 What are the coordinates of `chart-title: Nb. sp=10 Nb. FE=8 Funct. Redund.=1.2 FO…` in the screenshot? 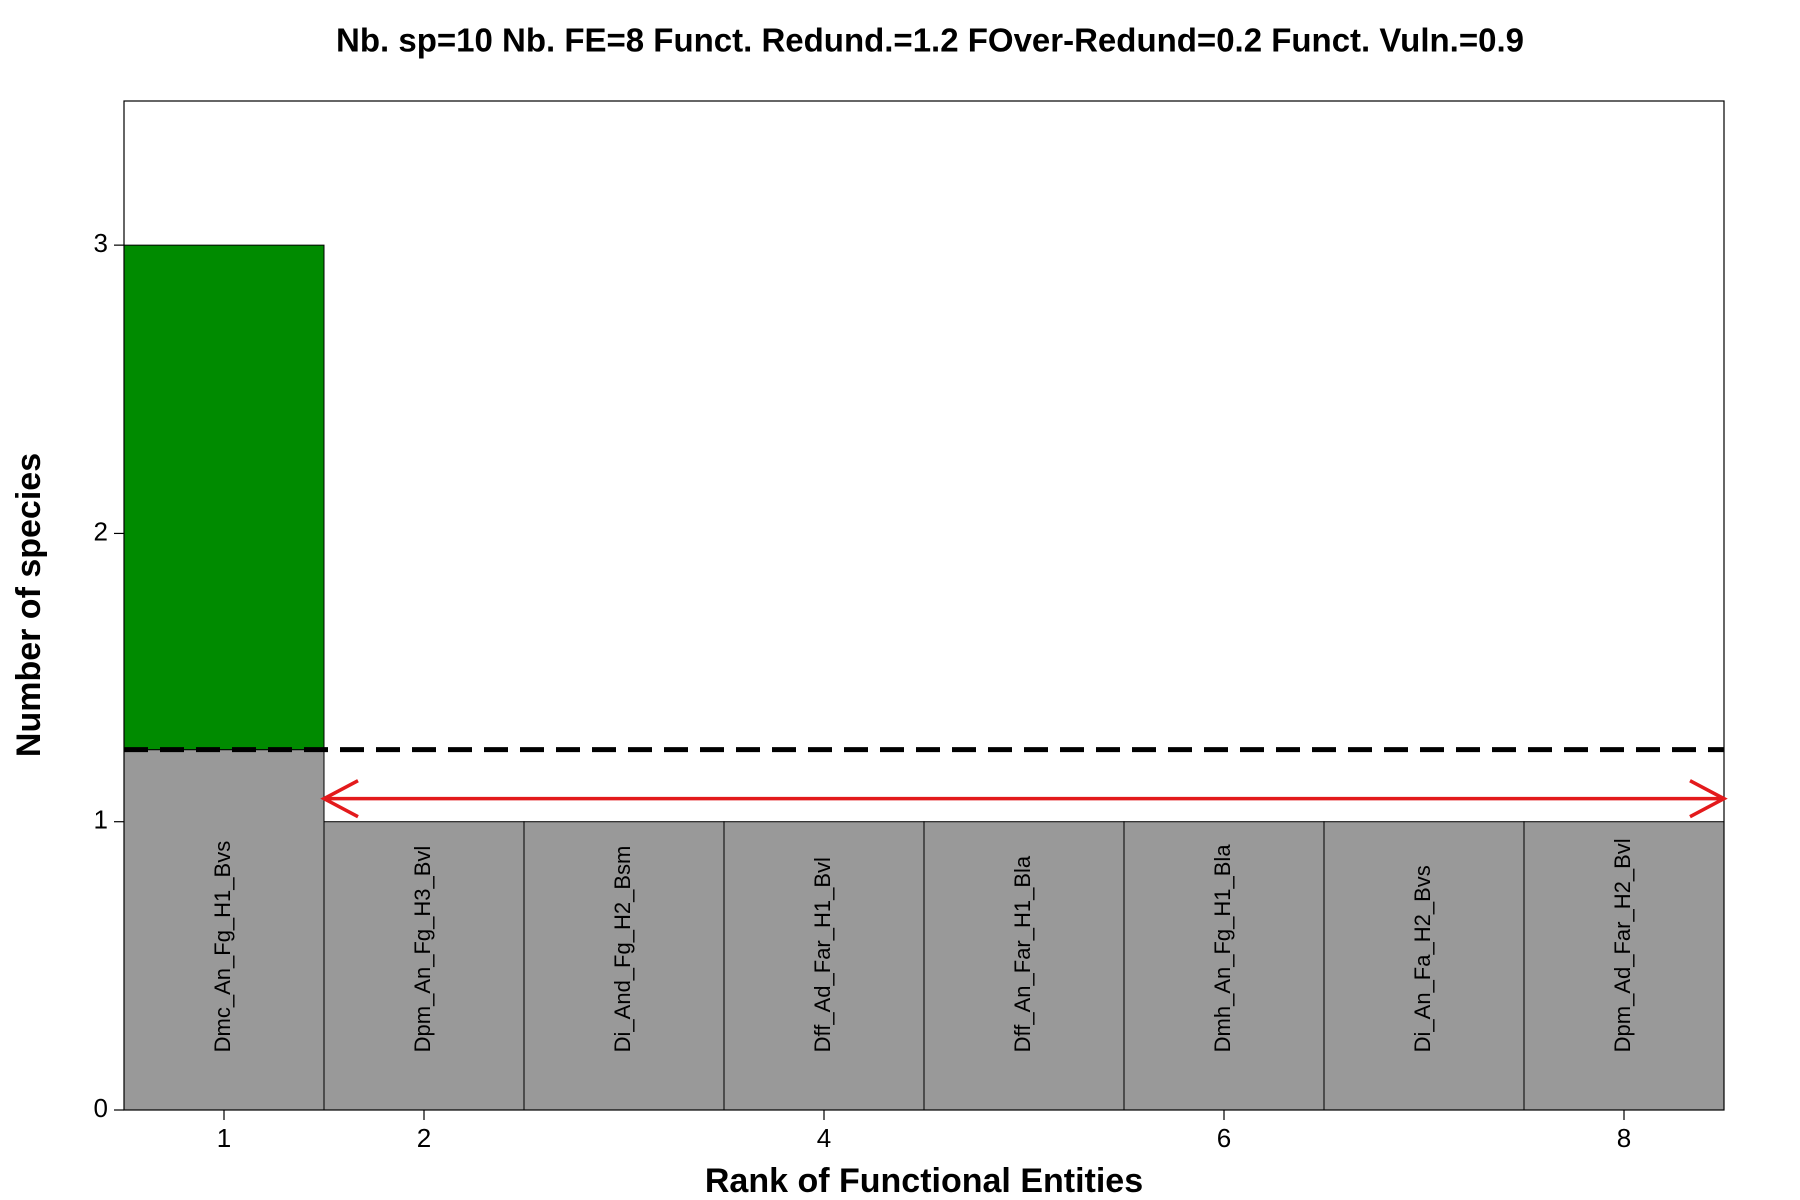 It's located at (930, 40).